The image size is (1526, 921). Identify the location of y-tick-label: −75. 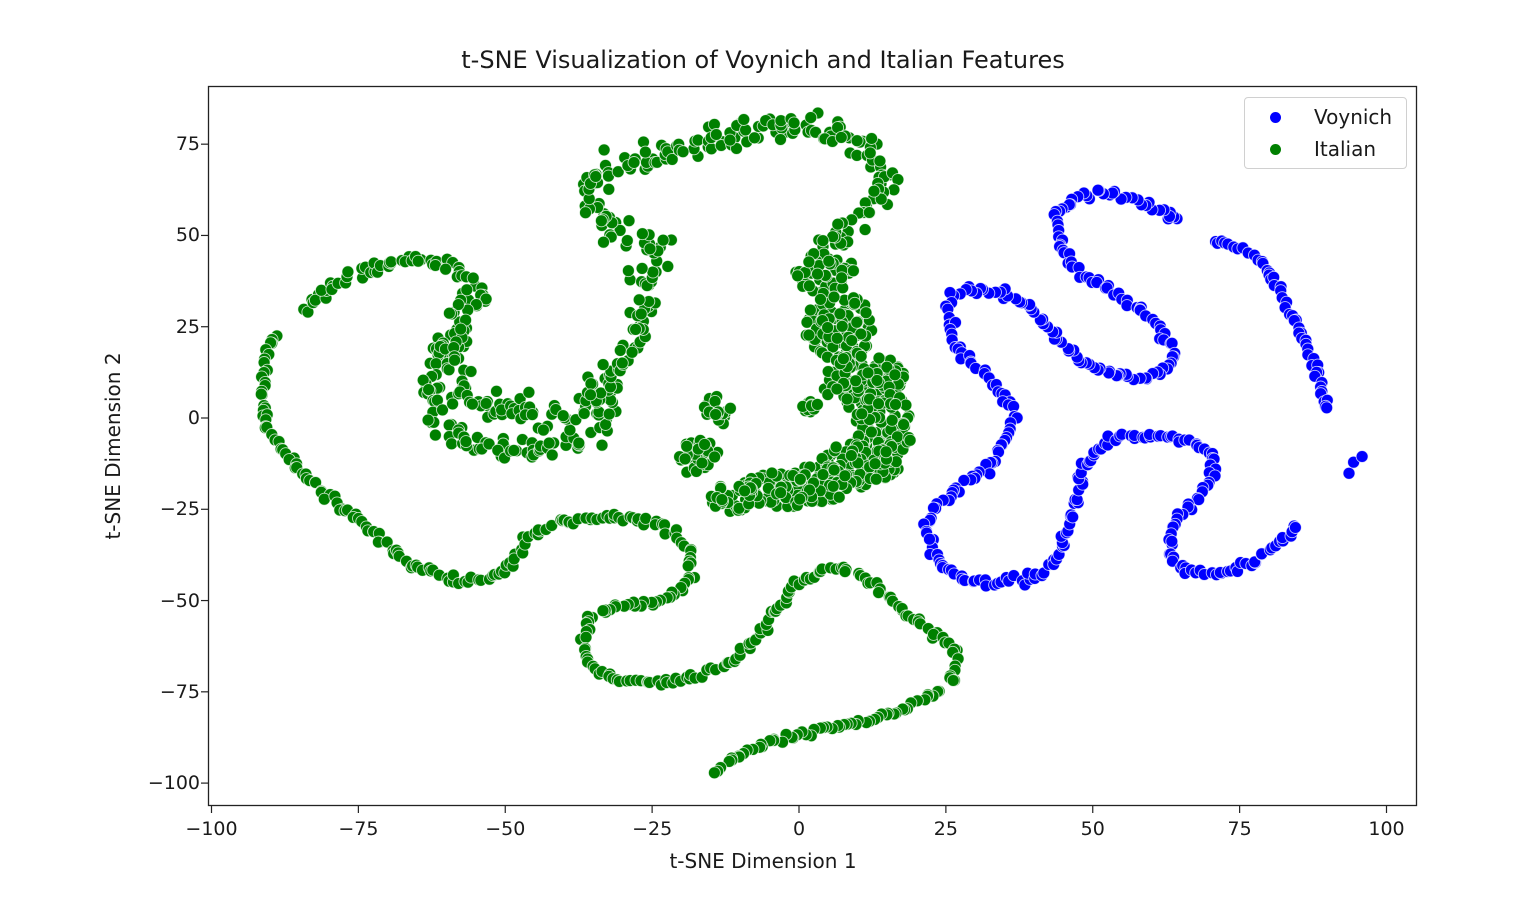
(179, 691).